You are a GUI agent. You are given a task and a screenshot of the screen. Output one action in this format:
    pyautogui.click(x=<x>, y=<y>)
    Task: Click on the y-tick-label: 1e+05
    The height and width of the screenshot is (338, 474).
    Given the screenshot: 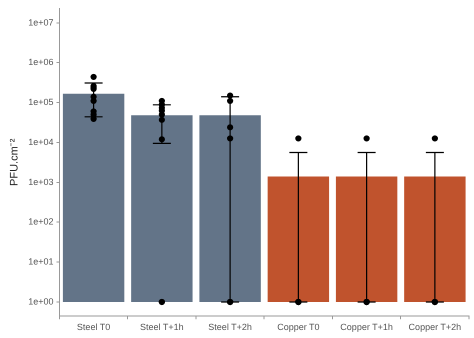 What is the action you would take?
    pyautogui.click(x=41, y=102)
    